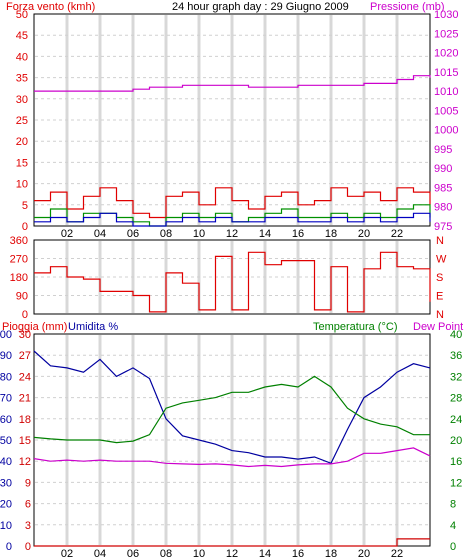 The image size is (467, 559). I want to click on x-tick-label: 02, so click(67, 234).